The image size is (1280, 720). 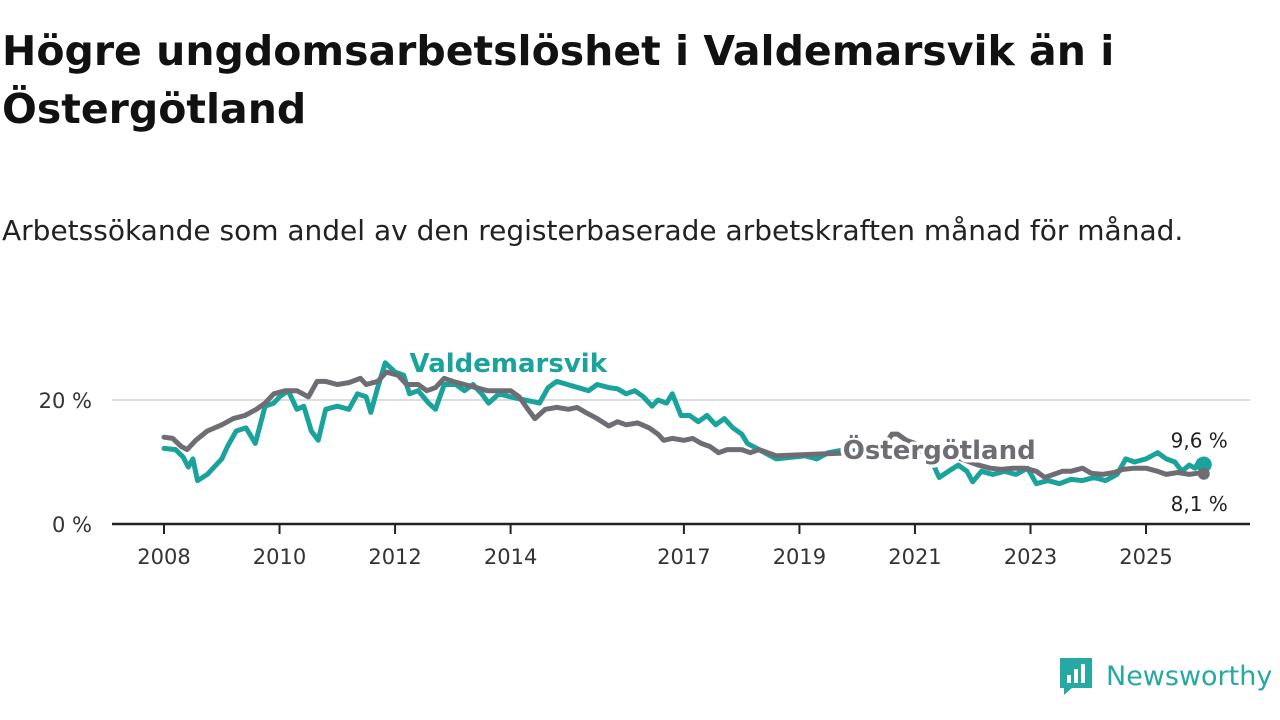 What do you see at coordinates (799, 557) in the screenshot?
I see `x-tick-label: 2019` at bounding box center [799, 557].